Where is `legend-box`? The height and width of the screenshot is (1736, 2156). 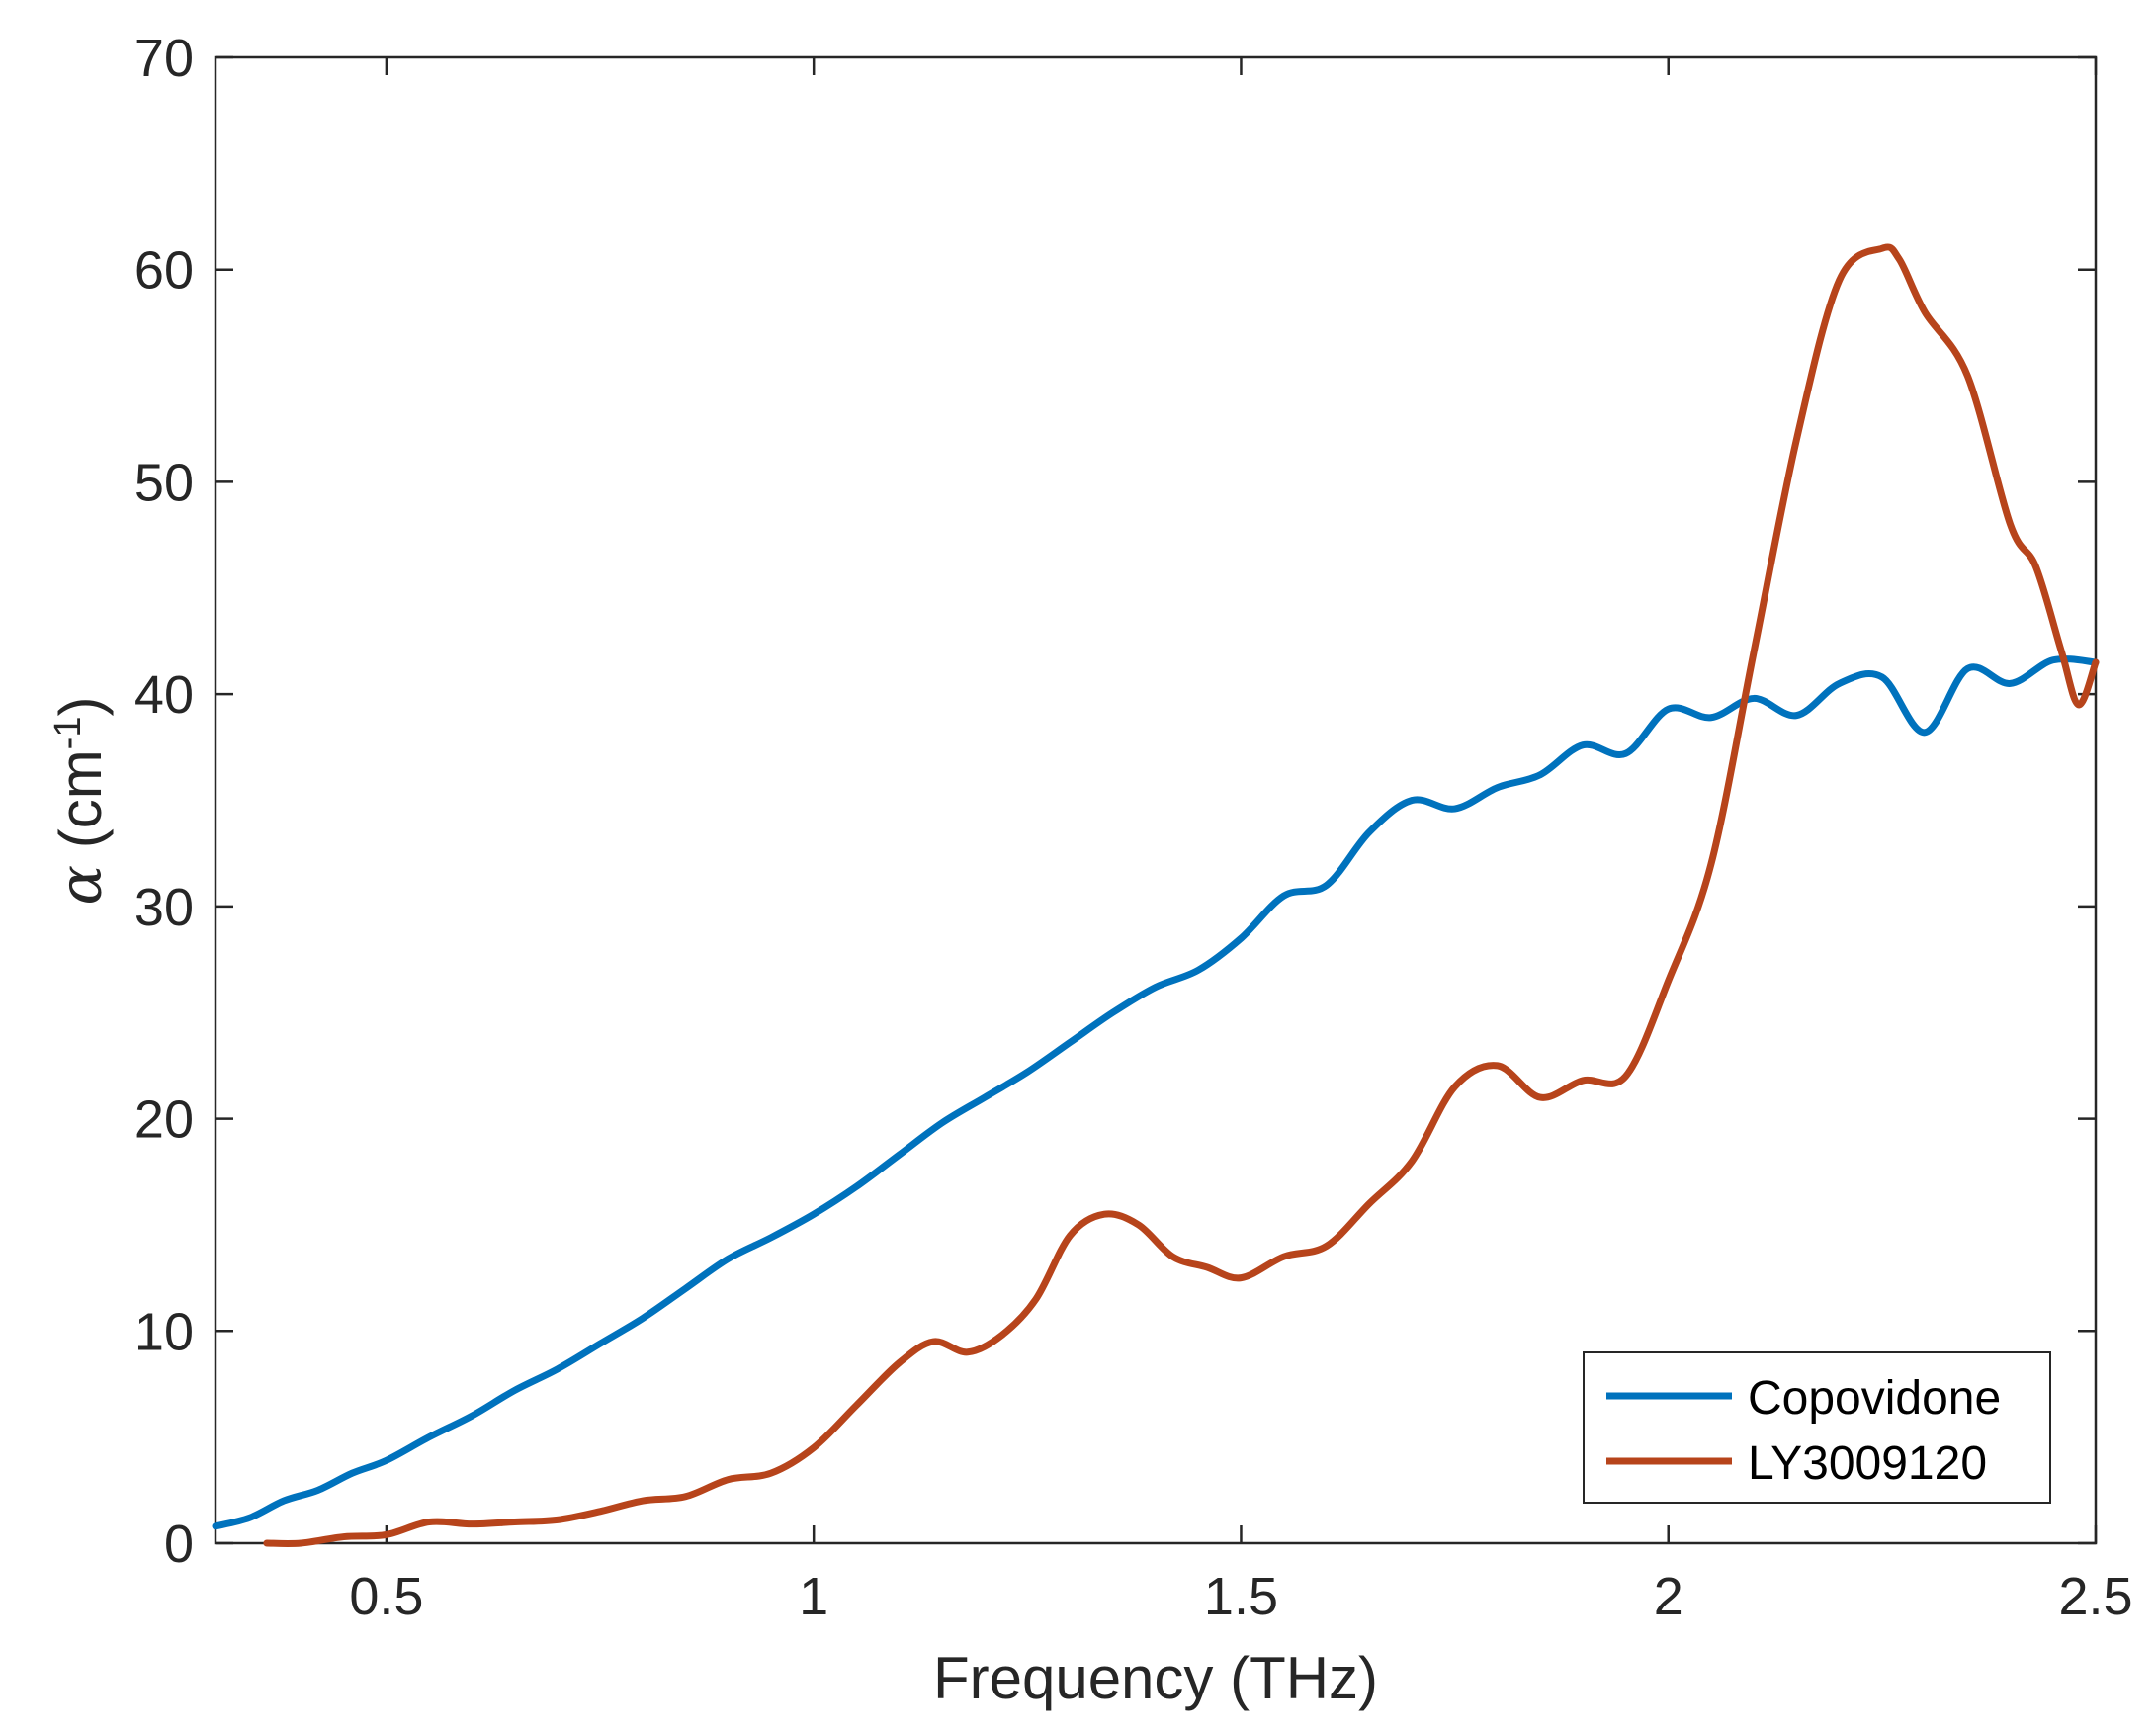
legend-box is located at coordinates (1817, 1427).